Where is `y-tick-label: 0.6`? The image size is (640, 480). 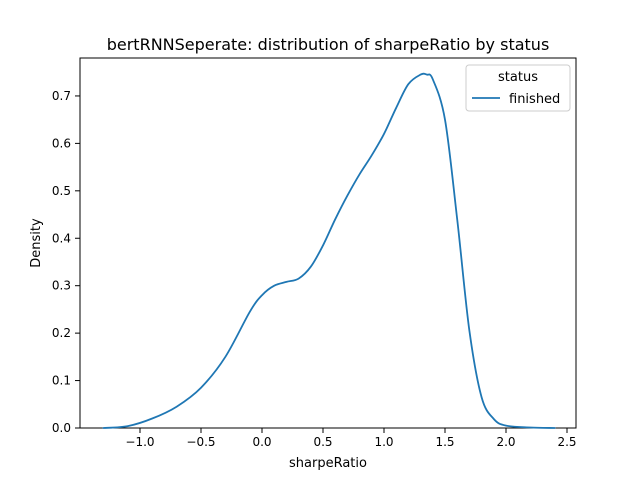 y-tick-label: 0.6 is located at coordinates (61, 143).